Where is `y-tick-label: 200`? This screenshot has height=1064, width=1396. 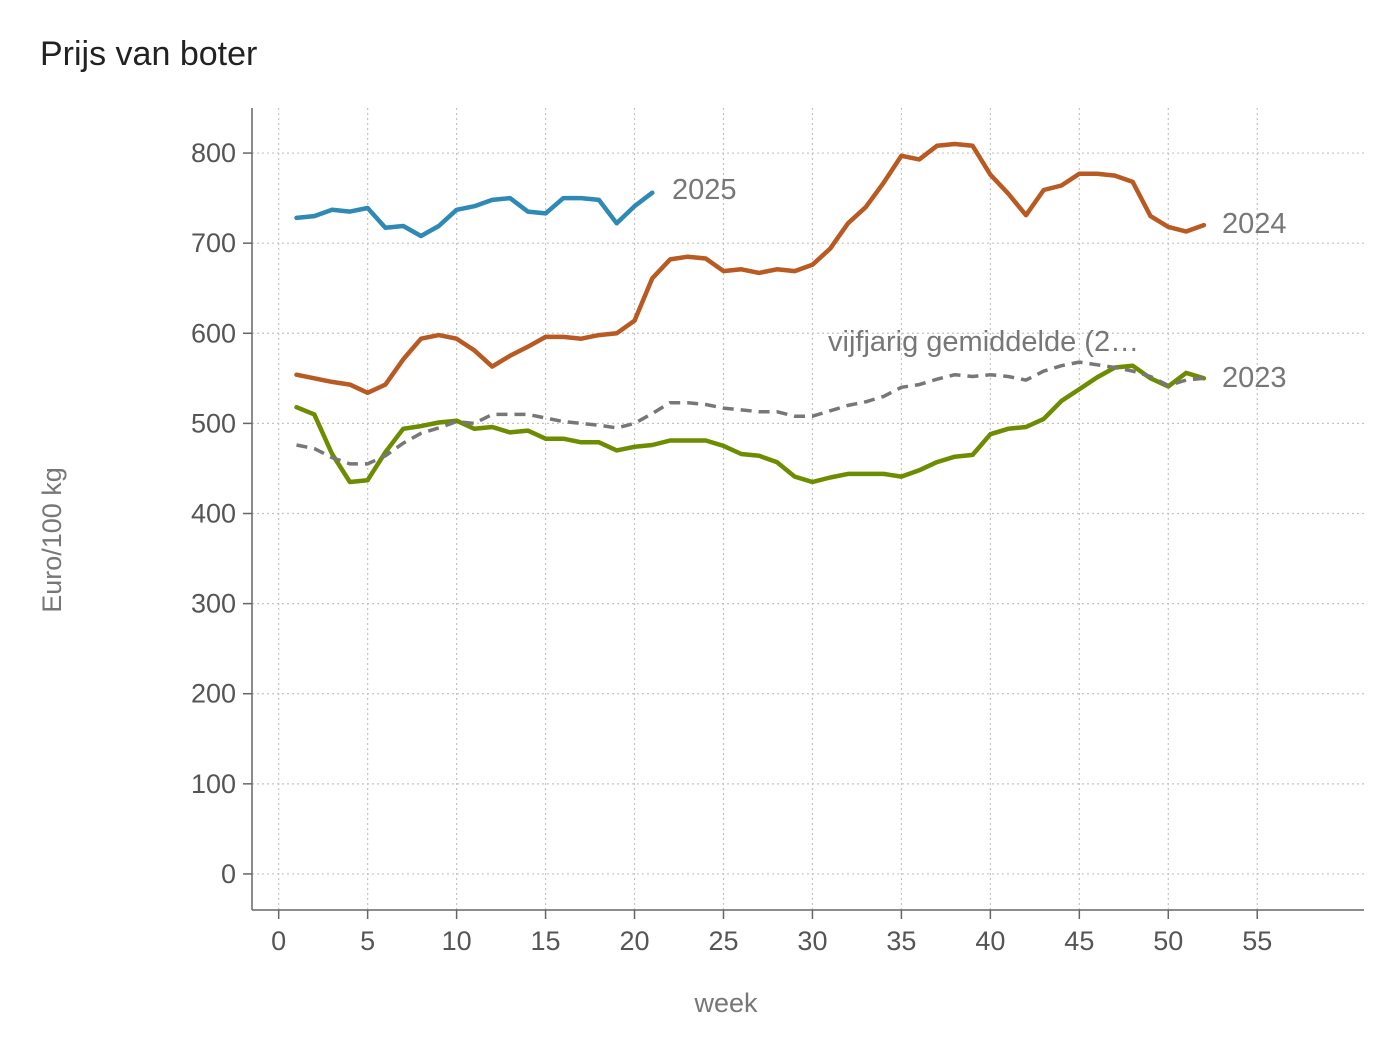
y-tick-label: 200 is located at coordinates (213, 694).